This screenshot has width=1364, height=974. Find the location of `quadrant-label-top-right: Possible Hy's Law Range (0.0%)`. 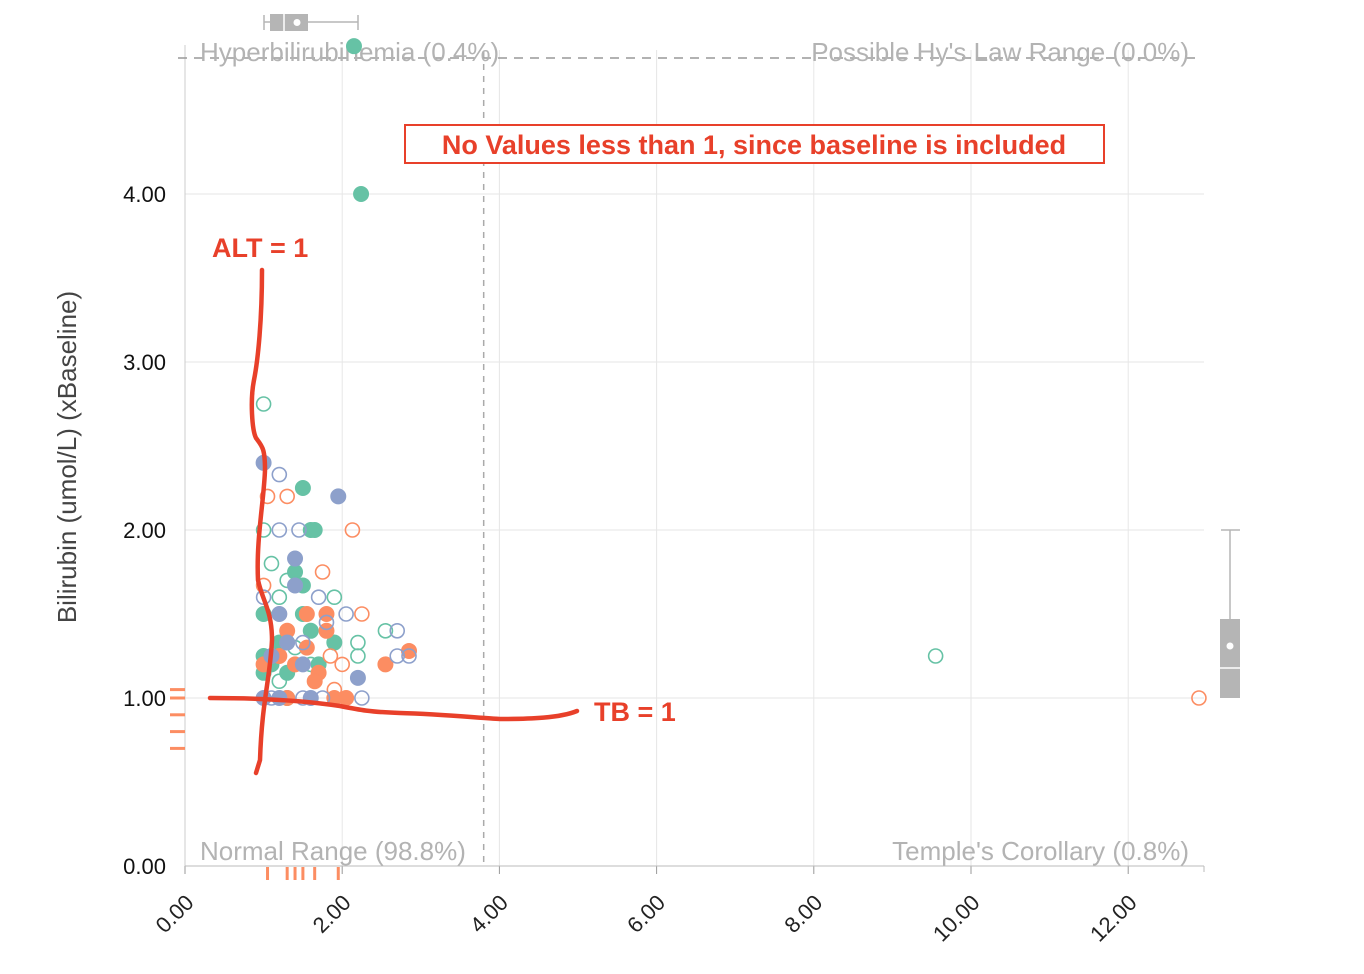

quadrant-label-top-right: Possible Hy's Law Range (0.0%) is located at coordinates (1000, 52).